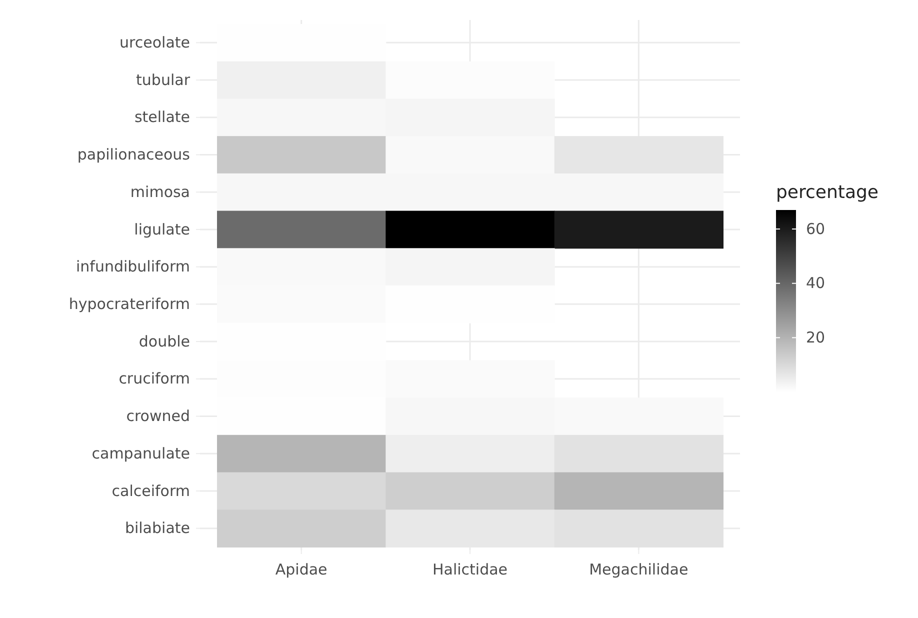 Image resolution: width=918 pixels, height=618 pixels. I want to click on y-tick-label: tubular, so click(163, 79).